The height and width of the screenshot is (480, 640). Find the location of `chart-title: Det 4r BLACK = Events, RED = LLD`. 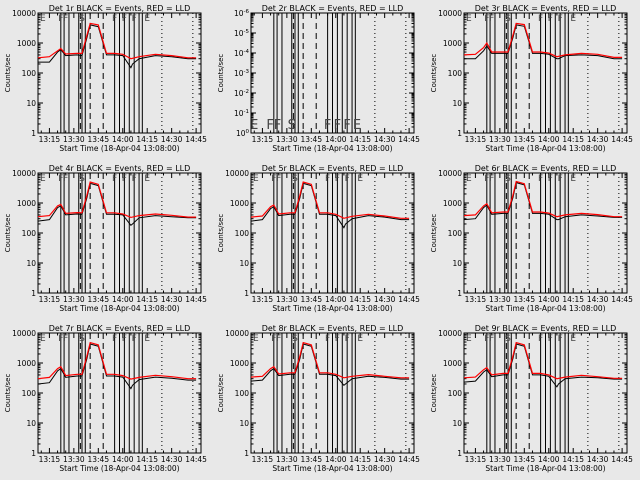

chart-title: Det 4r BLACK = Events, RED = LLD is located at coordinates (120, 168).